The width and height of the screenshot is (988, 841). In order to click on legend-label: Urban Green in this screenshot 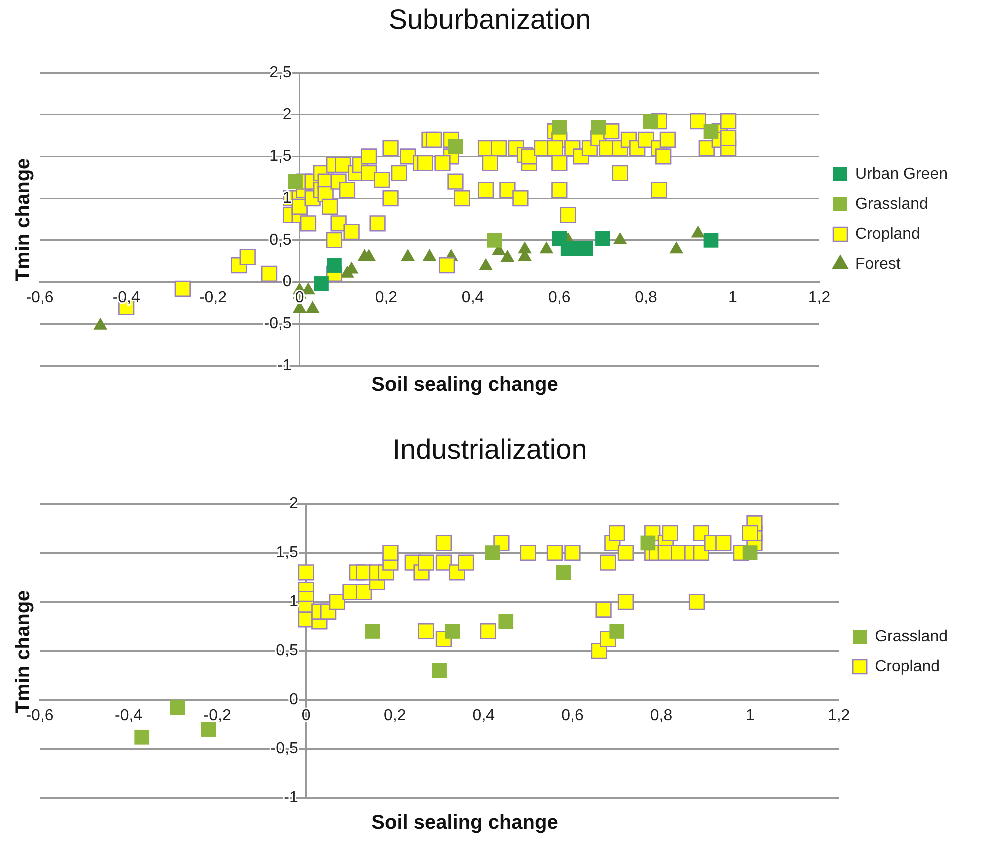, I will do `click(902, 174)`.